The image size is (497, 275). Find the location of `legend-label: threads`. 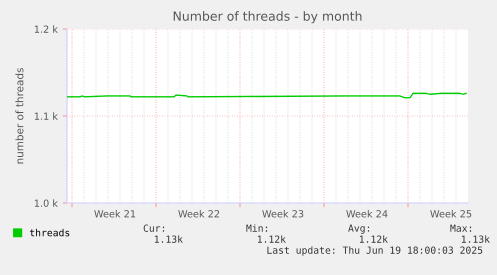

legend-label: threads is located at coordinates (50, 232).